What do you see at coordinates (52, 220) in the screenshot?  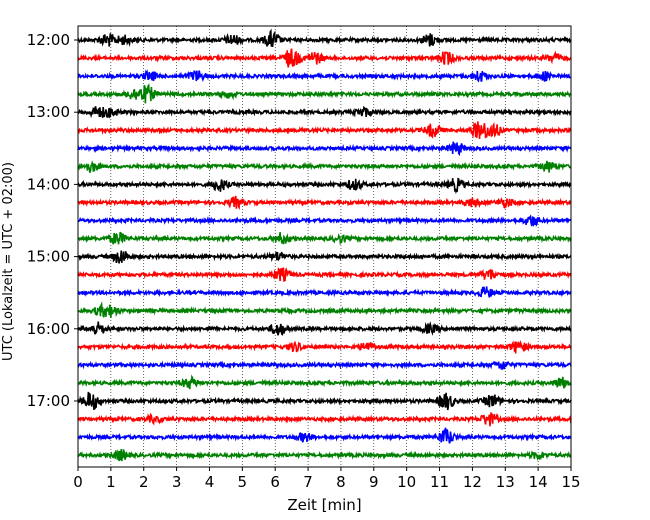 I see `y-axis-ticks: 12:00 13:00 14:00 15:00 16:00 17:00` at bounding box center [52, 220].